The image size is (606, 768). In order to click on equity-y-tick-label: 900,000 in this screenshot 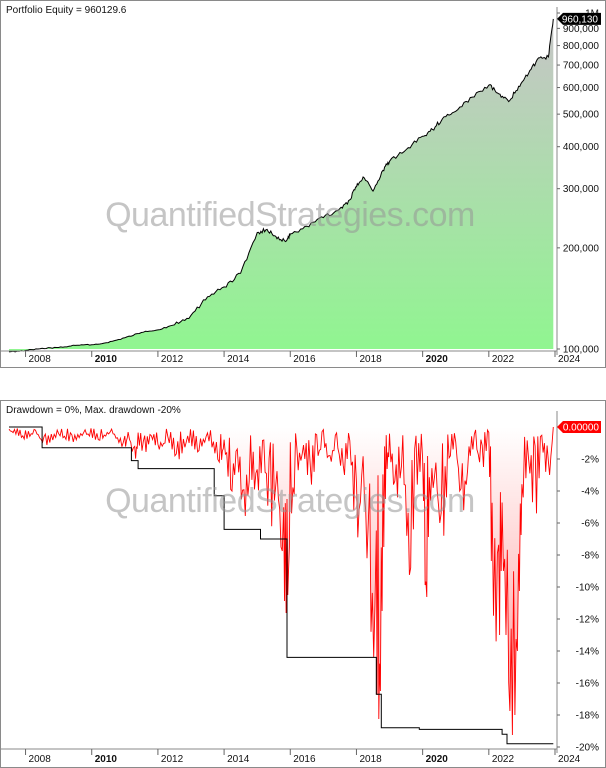, I will do `click(581, 29)`.